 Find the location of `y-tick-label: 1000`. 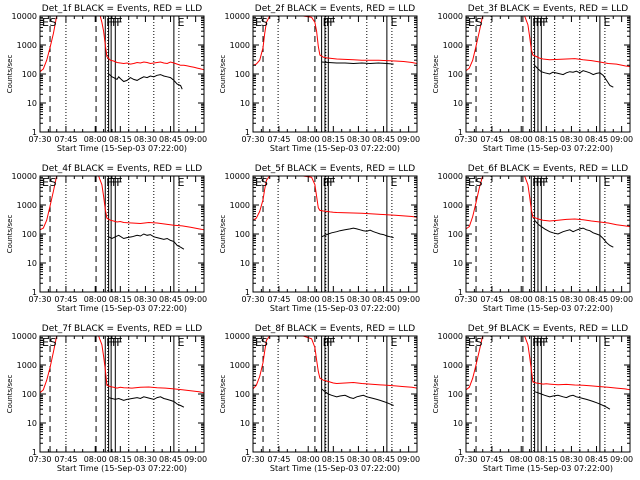

y-tick-label: 1000 is located at coordinates (27, 205).